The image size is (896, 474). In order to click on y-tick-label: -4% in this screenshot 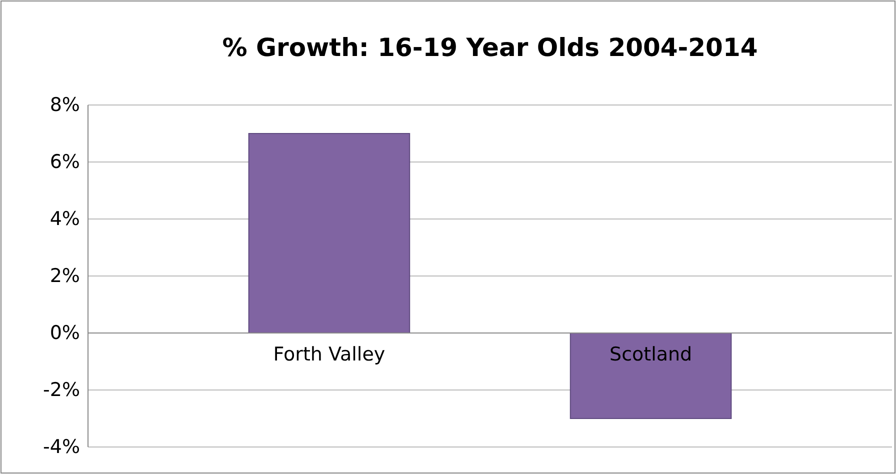, I will do `click(61, 447)`.